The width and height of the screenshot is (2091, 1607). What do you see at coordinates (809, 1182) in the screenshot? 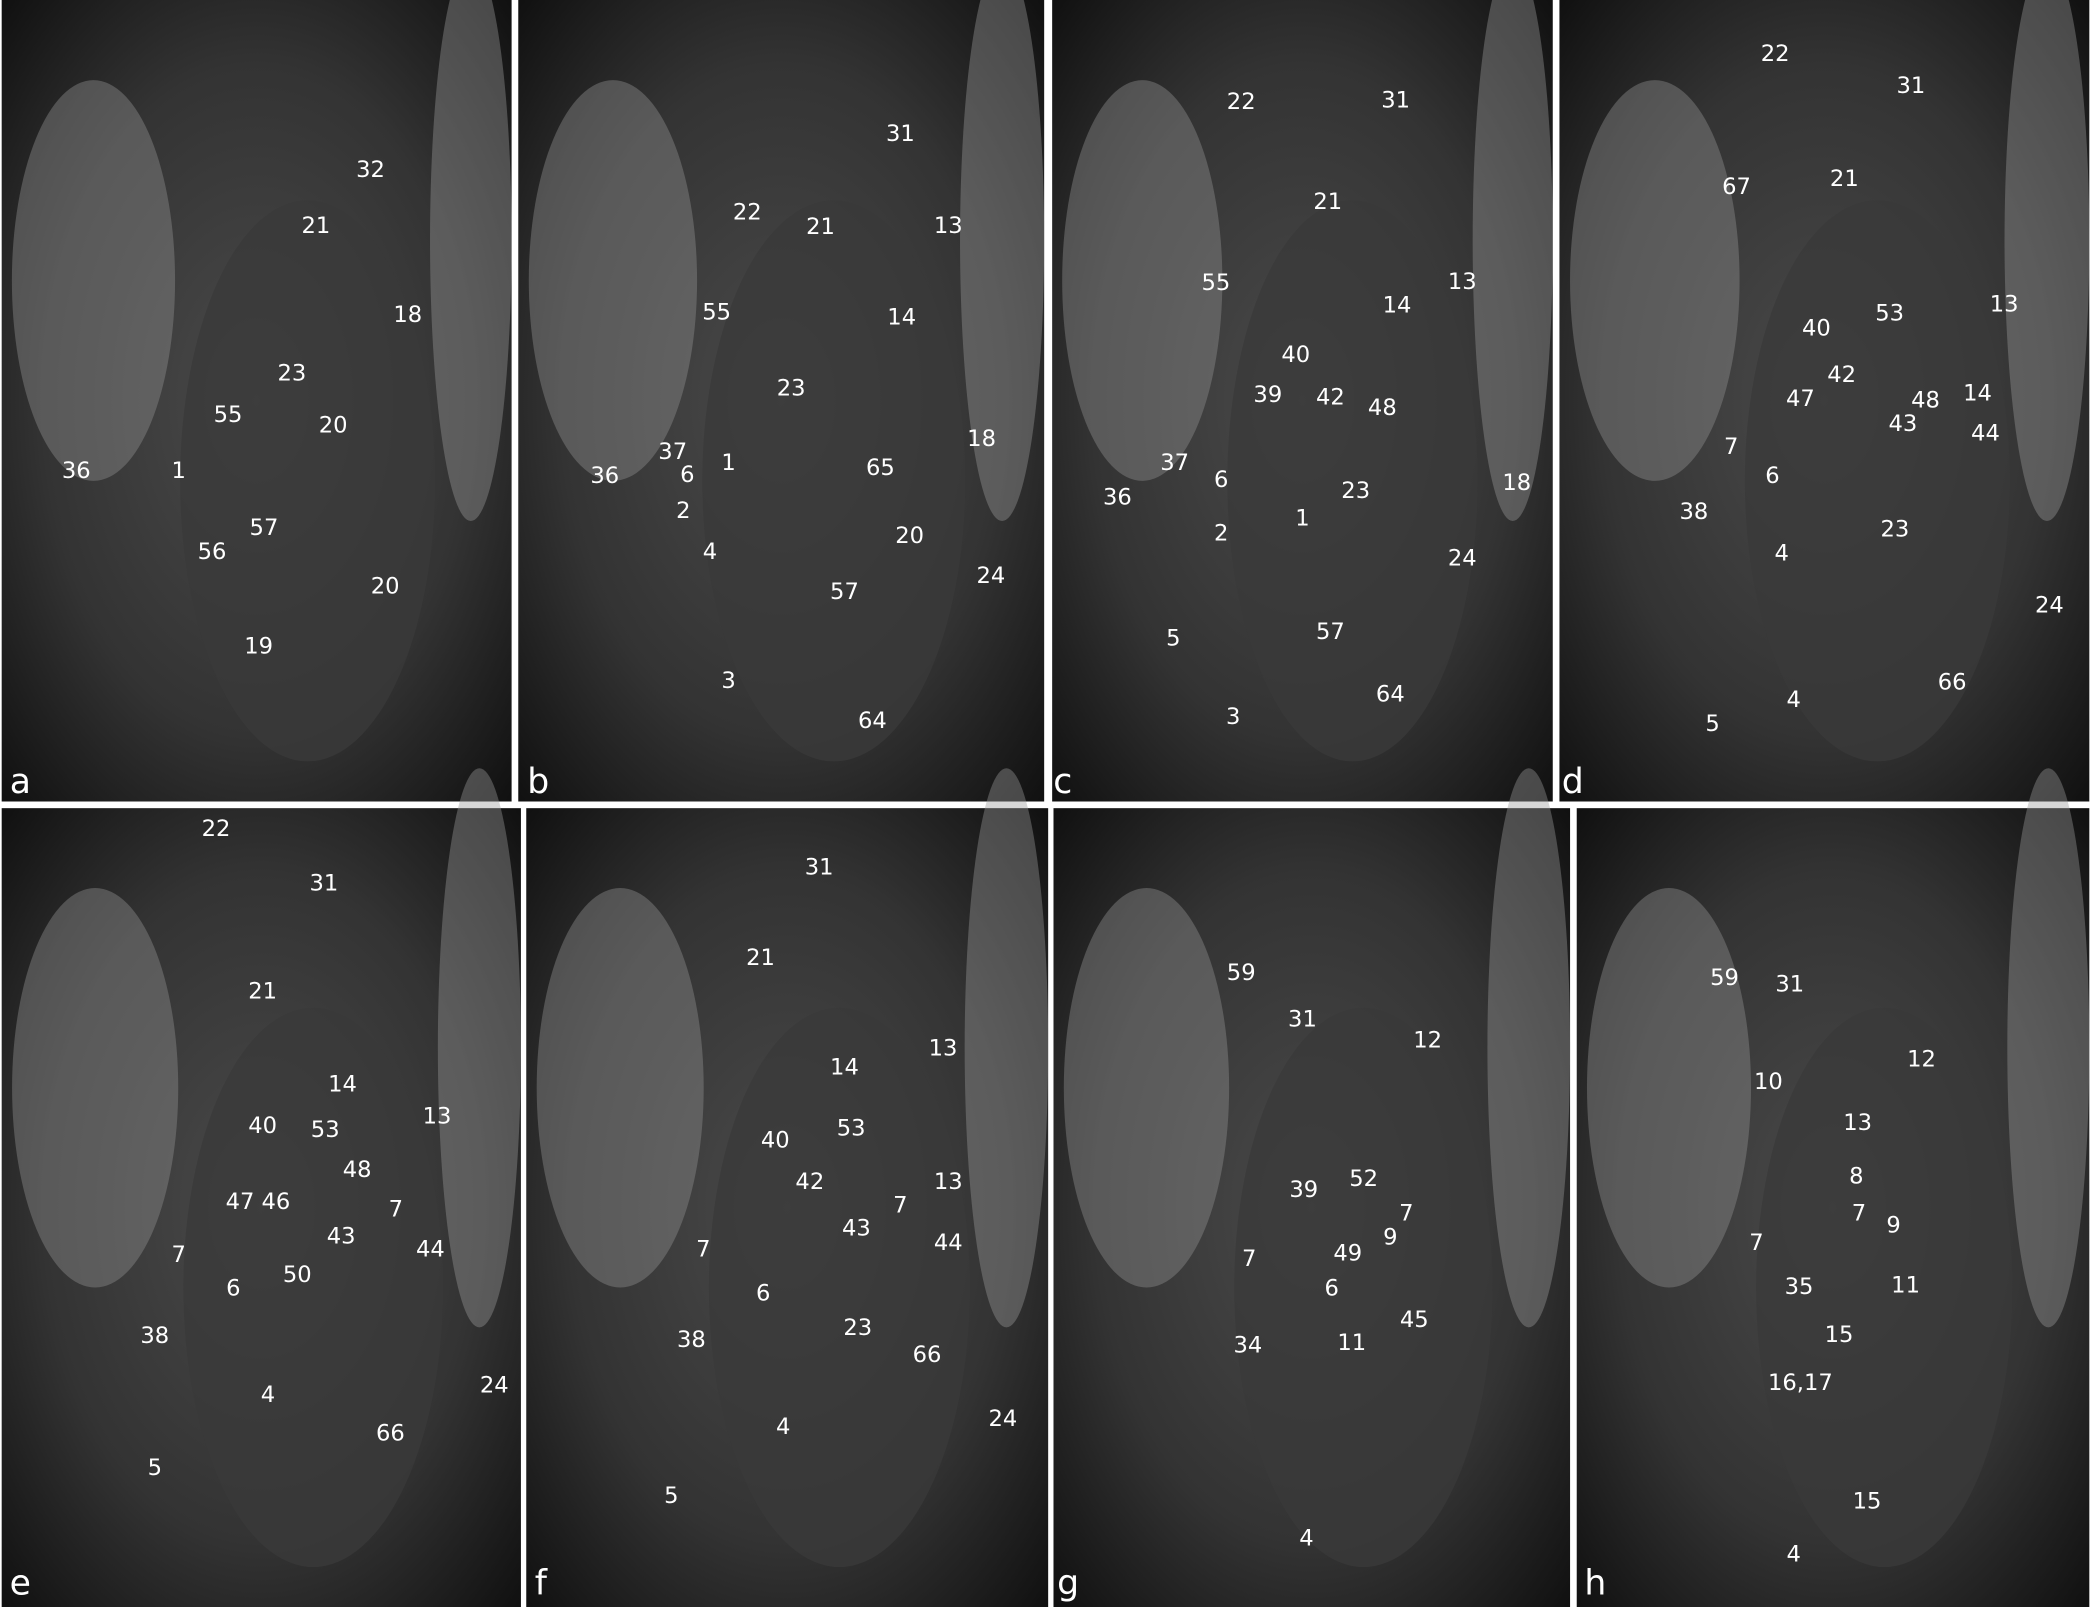
I see `structure-label: 42` at bounding box center [809, 1182].